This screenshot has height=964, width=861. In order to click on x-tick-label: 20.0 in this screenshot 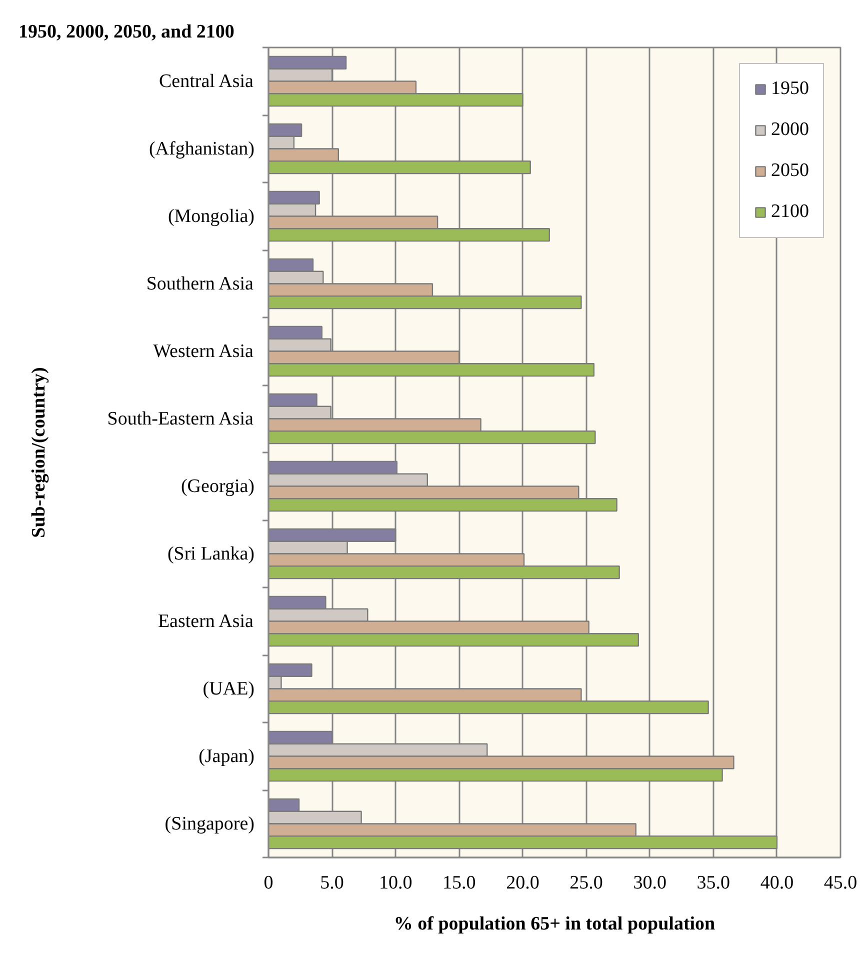, I will do `click(523, 883)`.